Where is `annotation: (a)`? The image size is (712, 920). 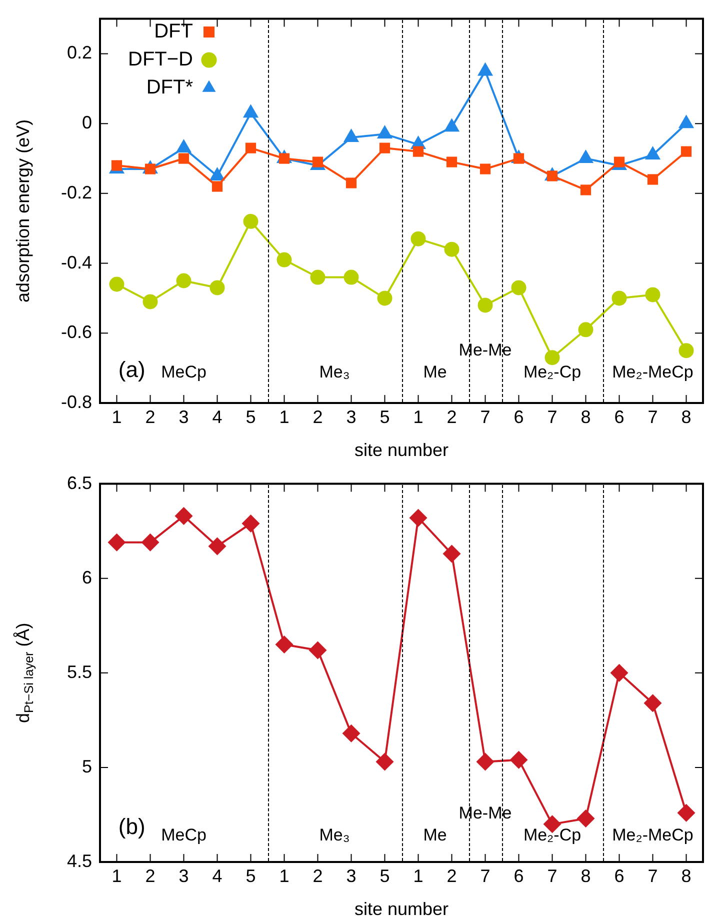
annotation: (a) is located at coordinates (132, 369).